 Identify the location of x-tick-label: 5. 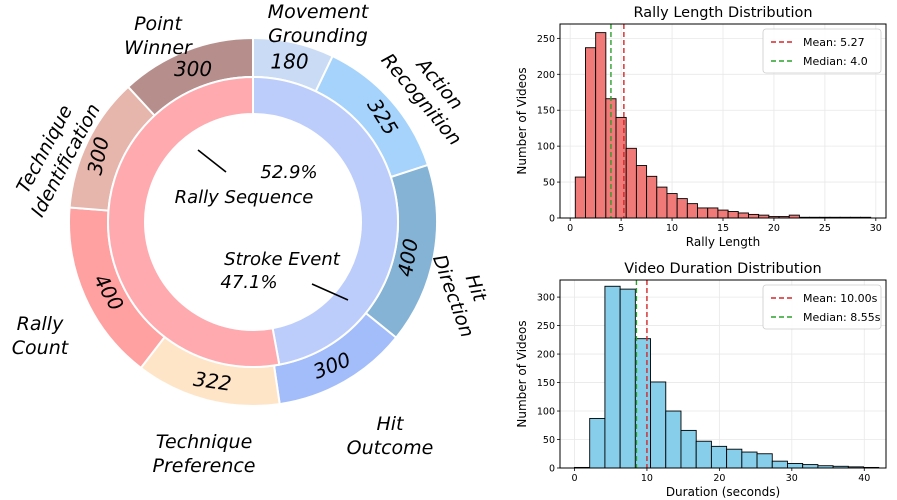
(621, 228).